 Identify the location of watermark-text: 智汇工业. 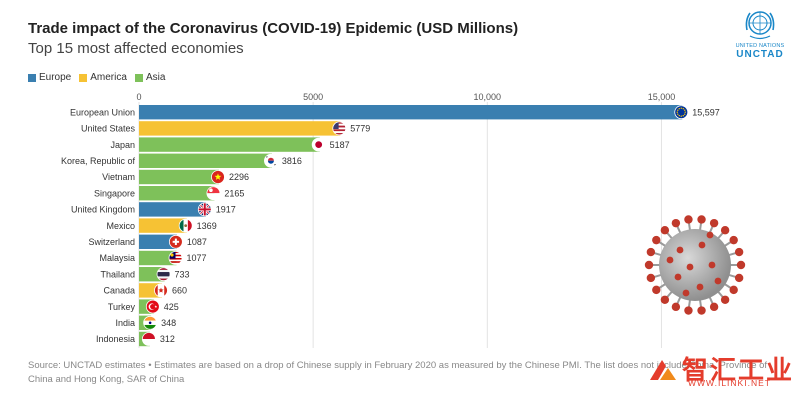
(738, 370).